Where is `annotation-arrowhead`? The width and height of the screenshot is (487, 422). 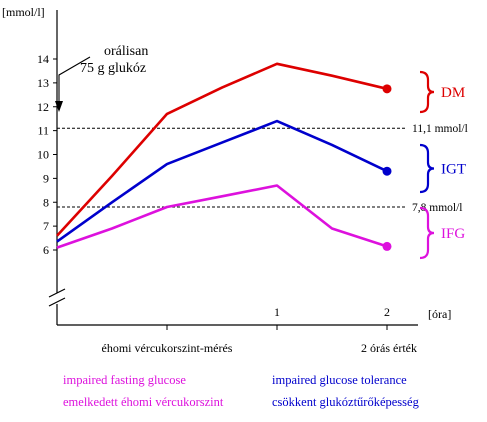 annotation-arrowhead is located at coordinates (59, 106).